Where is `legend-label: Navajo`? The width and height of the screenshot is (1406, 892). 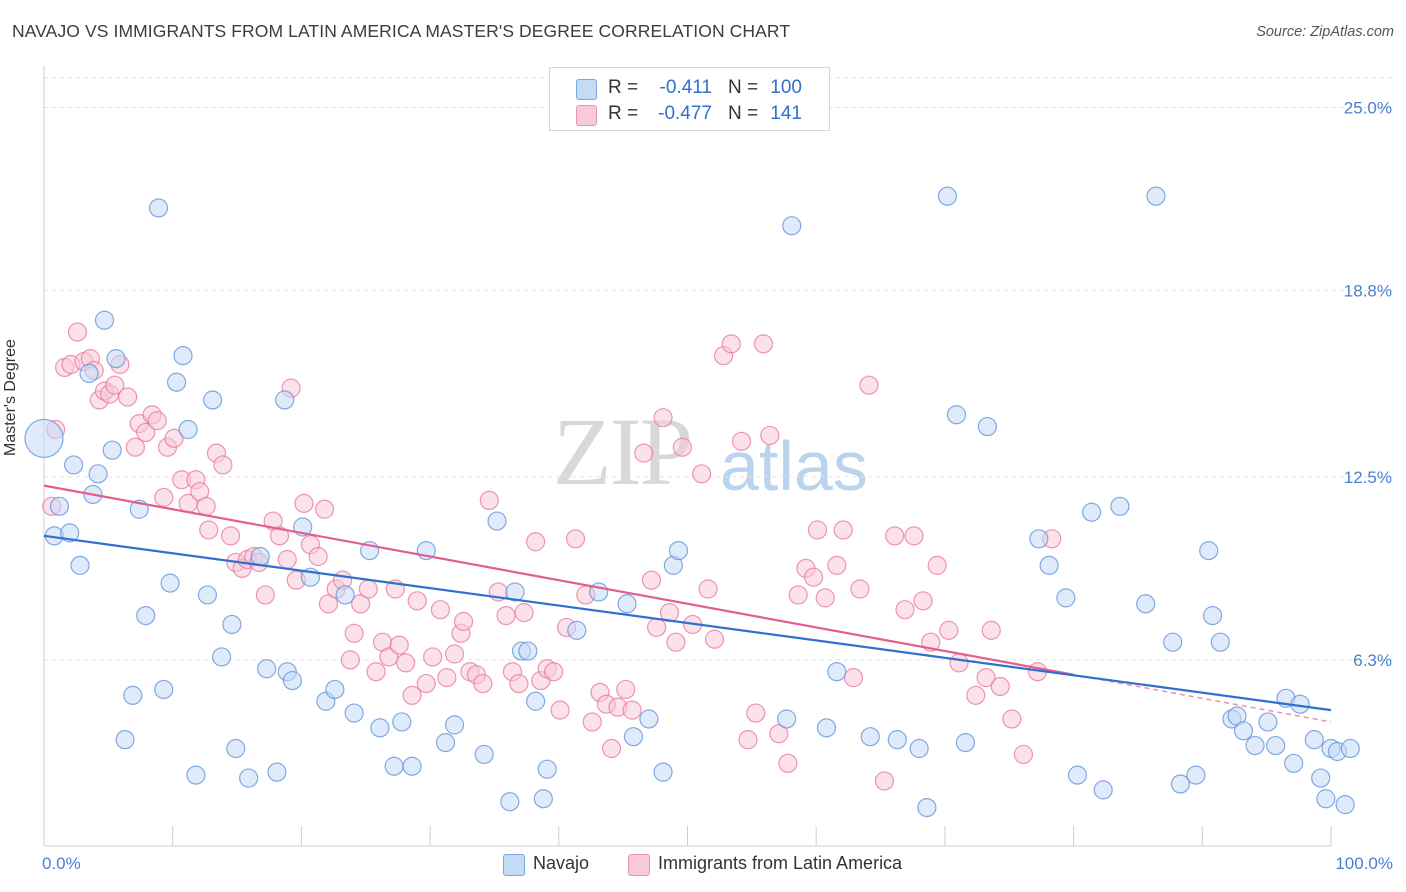
legend-label: Navajo is located at coordinates (561, 863).